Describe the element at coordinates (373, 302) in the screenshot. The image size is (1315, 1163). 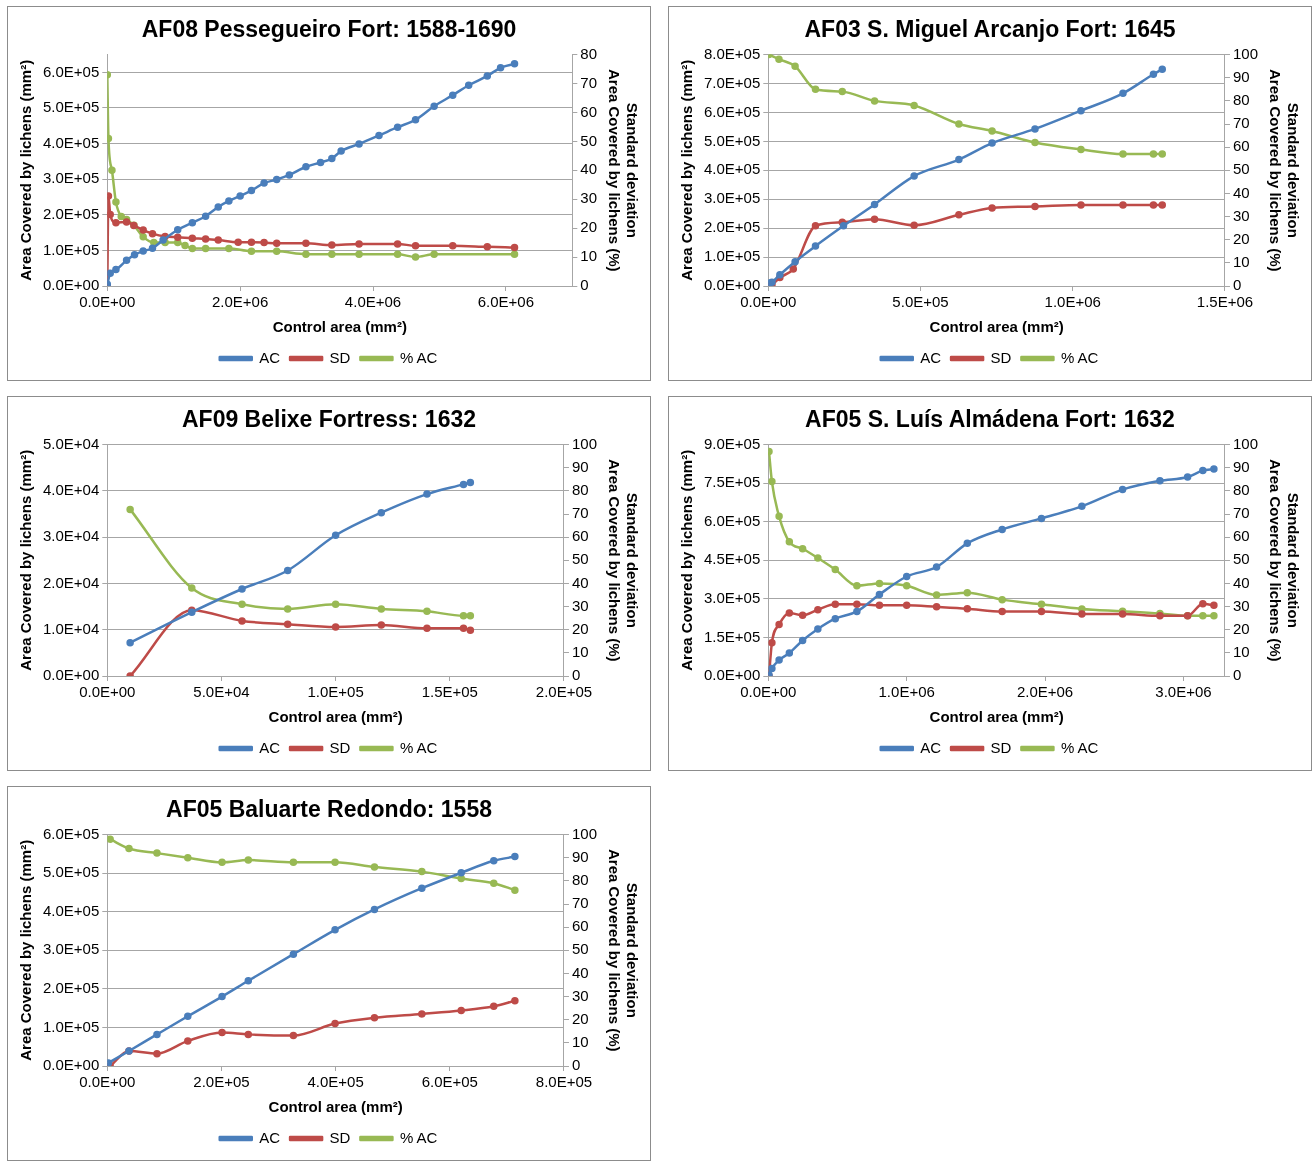
I see `x-tick-label: 4.0E+06` at that location.